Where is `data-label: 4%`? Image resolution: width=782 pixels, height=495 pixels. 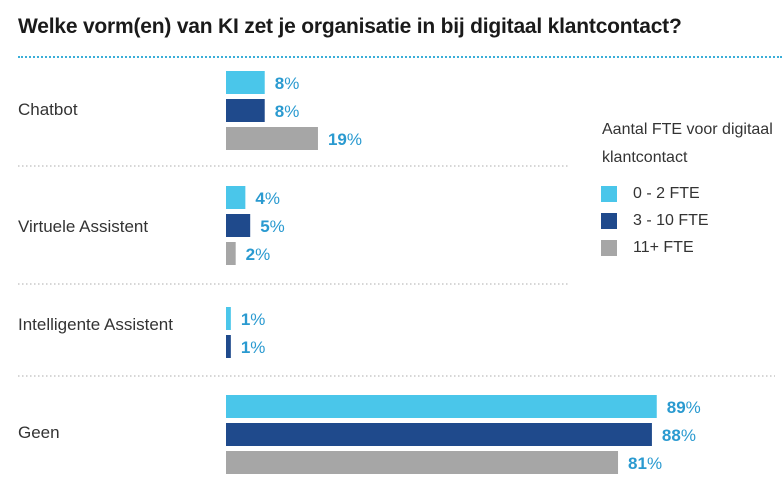
data-label: 4% is located at coordinates (267, 198).